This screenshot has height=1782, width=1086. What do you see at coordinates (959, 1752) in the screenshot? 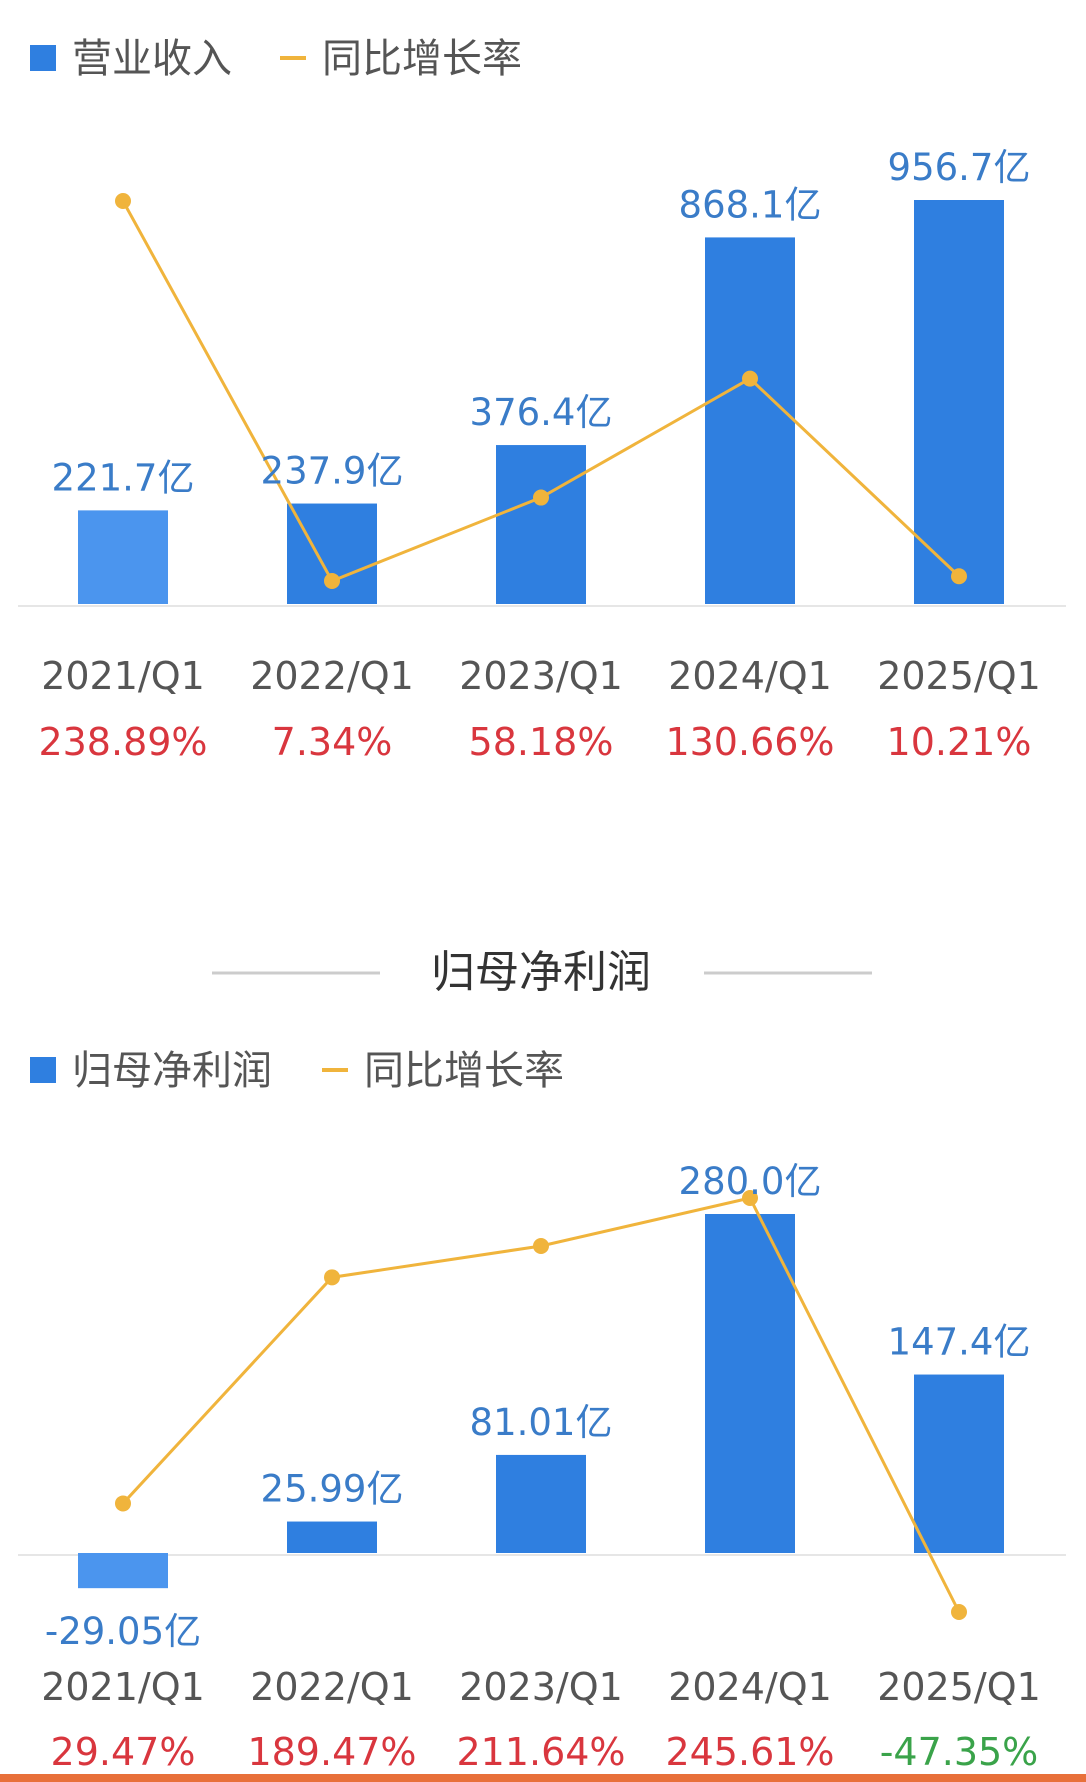
I see `chart2-rate-label-4: -47.35%` at bounding box center [959, 1752].